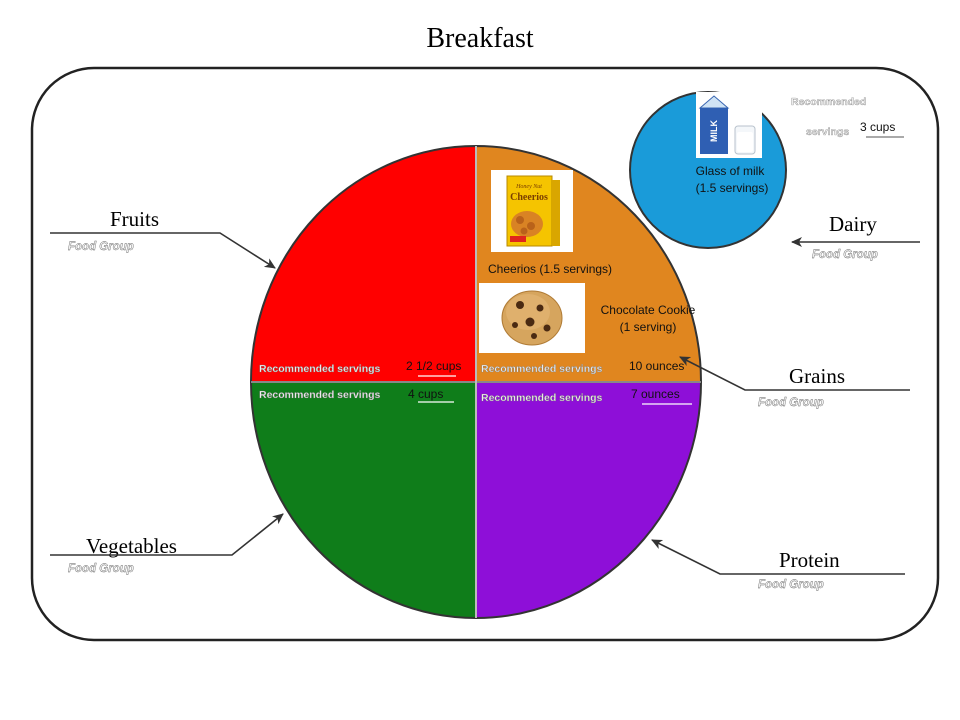  Describe the element at coordinates (732, 188) in the screenshot. I see `milk-label-line2: (1.5 servings)` at that location.